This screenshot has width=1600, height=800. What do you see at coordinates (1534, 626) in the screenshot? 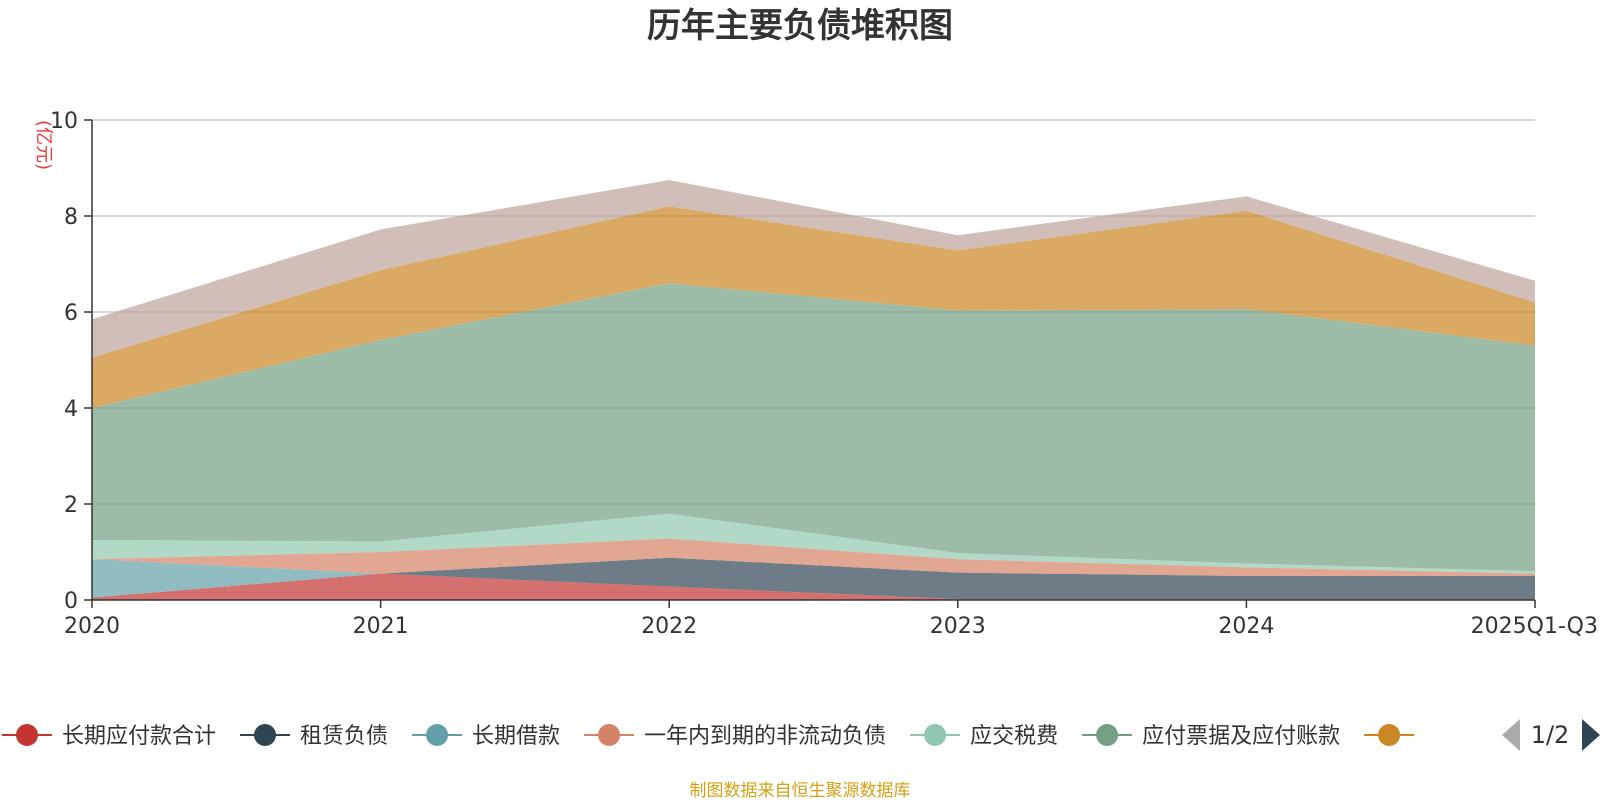
I see `x-tick-label: 2025Q1-Q3` at bounding box center [1534, 626].